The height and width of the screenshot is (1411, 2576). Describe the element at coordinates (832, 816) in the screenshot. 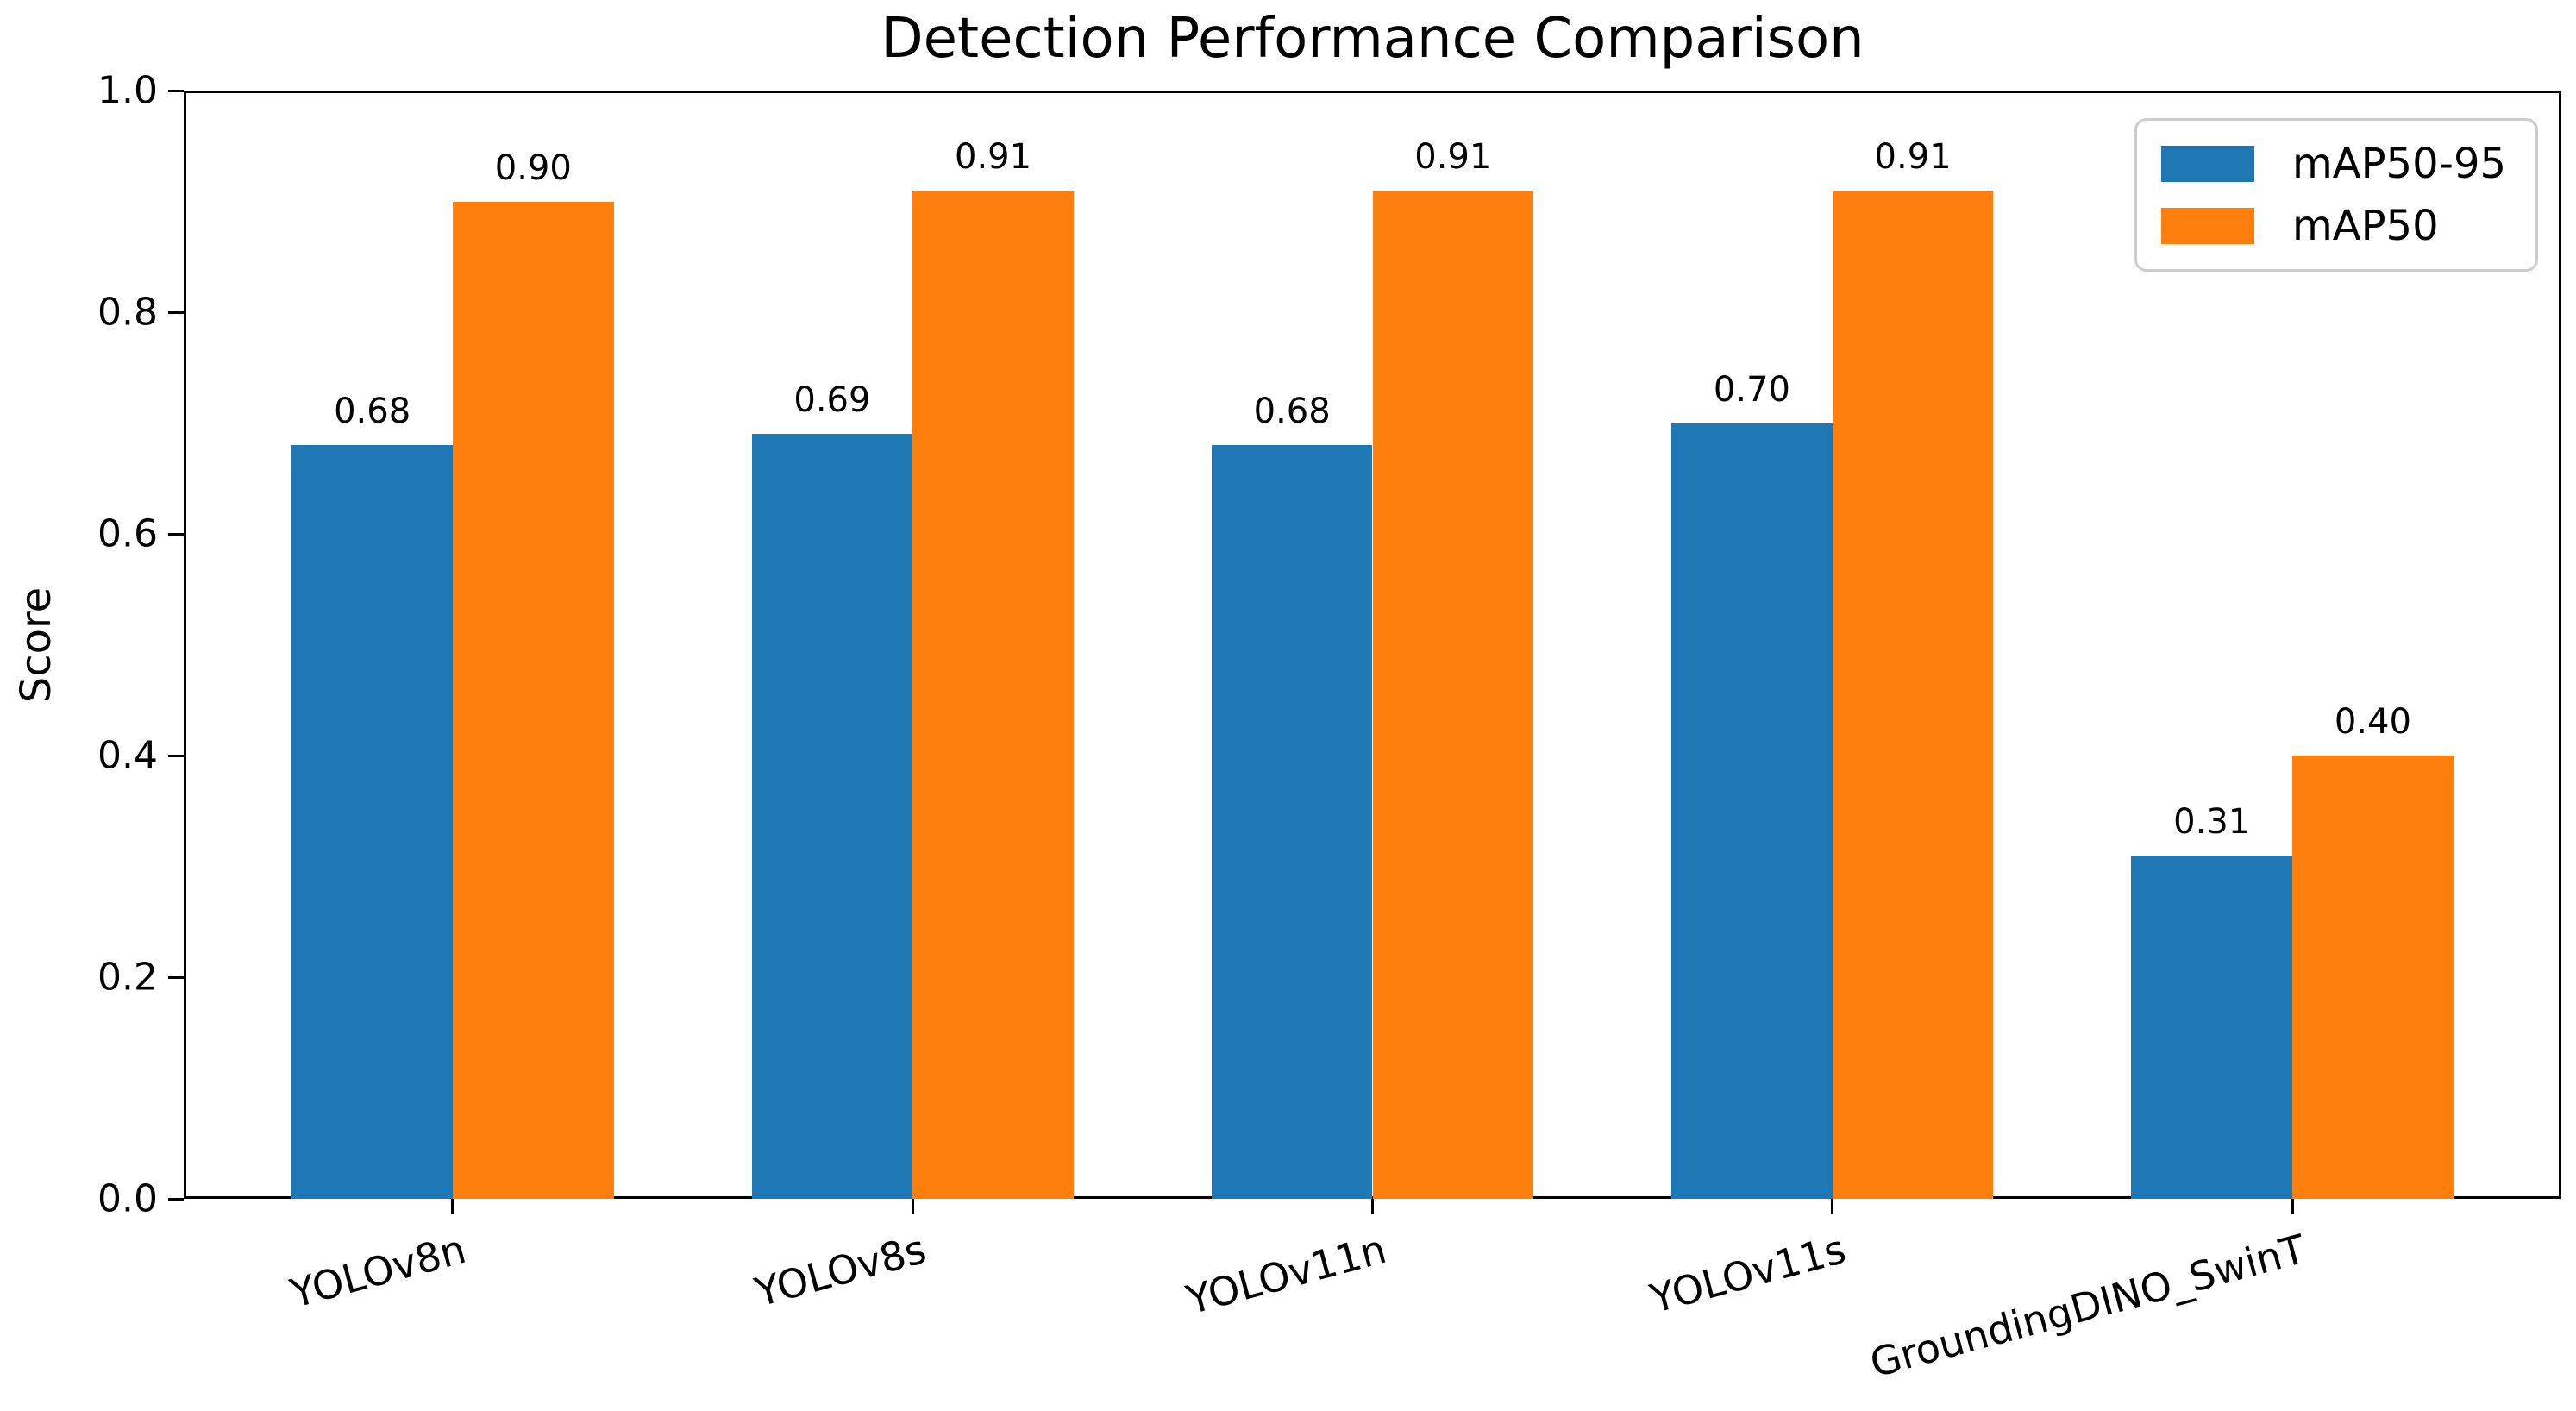

I see `bar-mAP50-95-YOLOv8s` at that location.